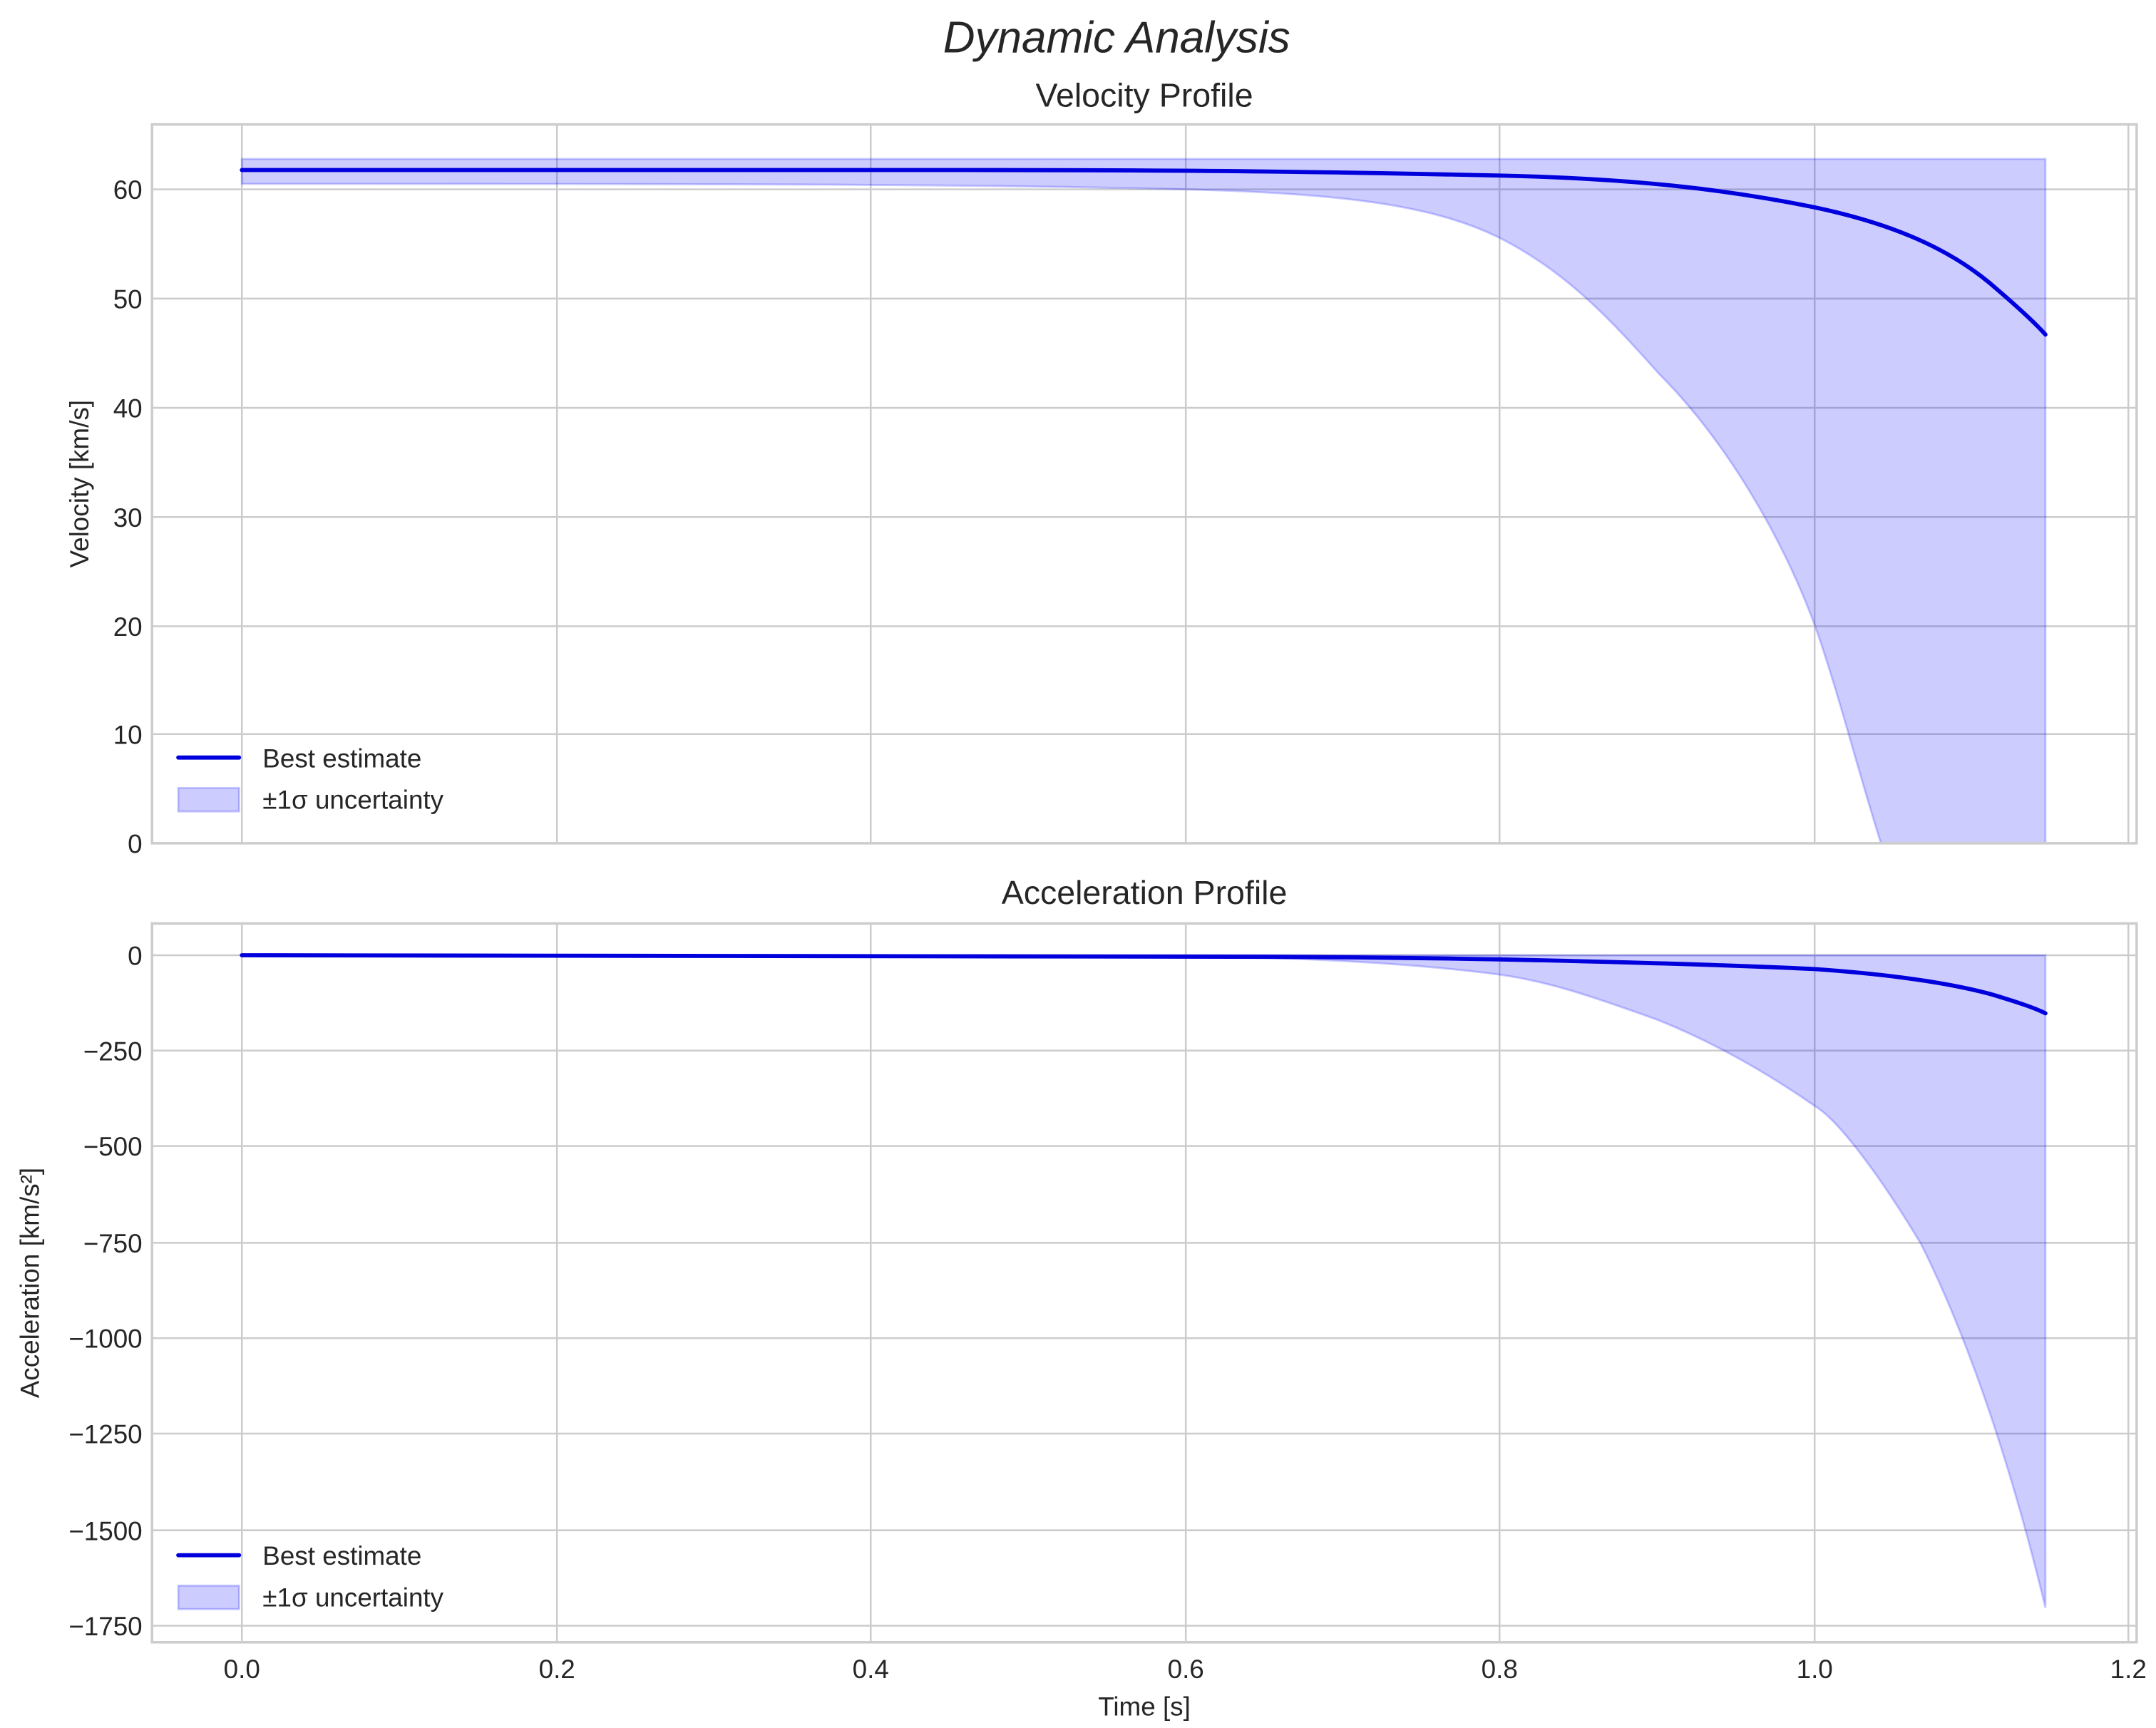 This screenshot has width=2156, height=1728. What do you see at coordinates (352, 1597) in the screenshot?
I see `acceleration-legend-band-label: ±1σ uncertainty` at bounding box center [352, 1597].